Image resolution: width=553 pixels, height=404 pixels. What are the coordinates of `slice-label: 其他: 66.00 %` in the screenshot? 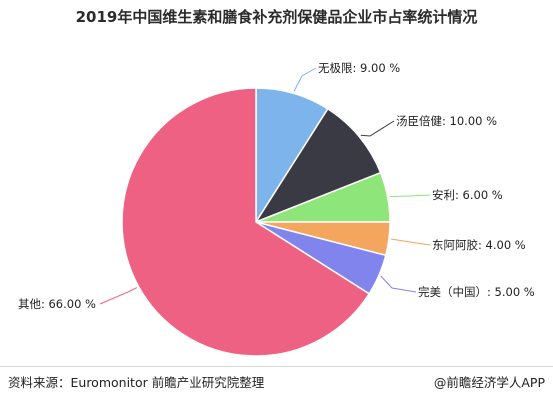 It's located at (57, 304).